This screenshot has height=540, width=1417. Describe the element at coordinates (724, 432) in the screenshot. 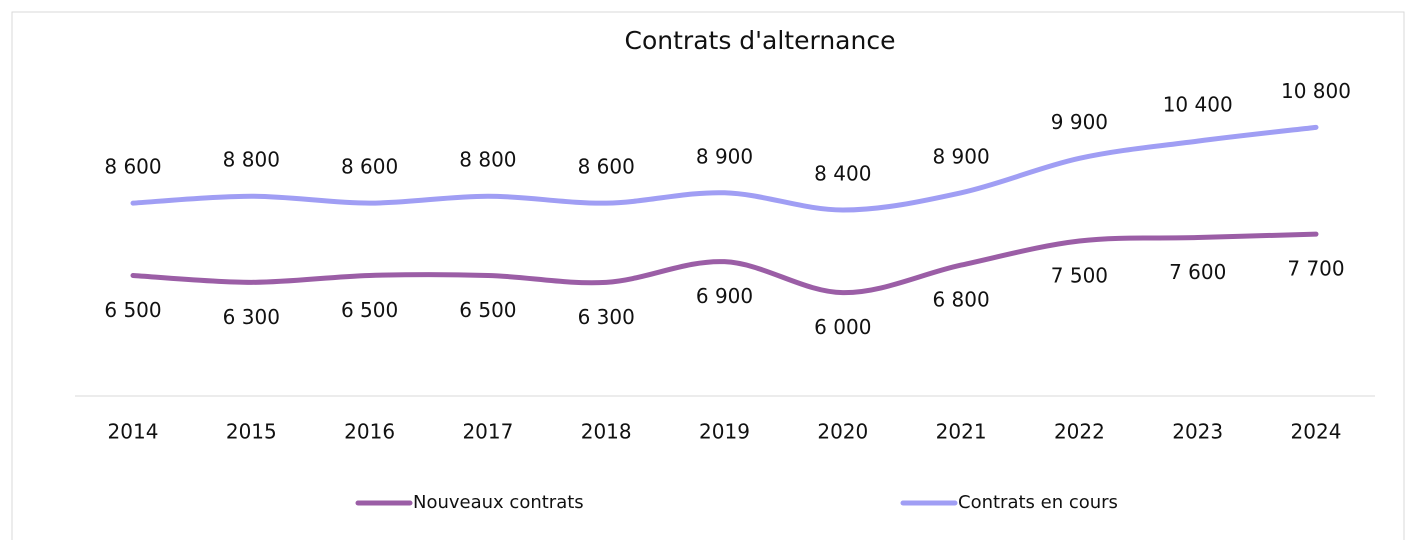

I see `x-tick-label: 2019` at that location.